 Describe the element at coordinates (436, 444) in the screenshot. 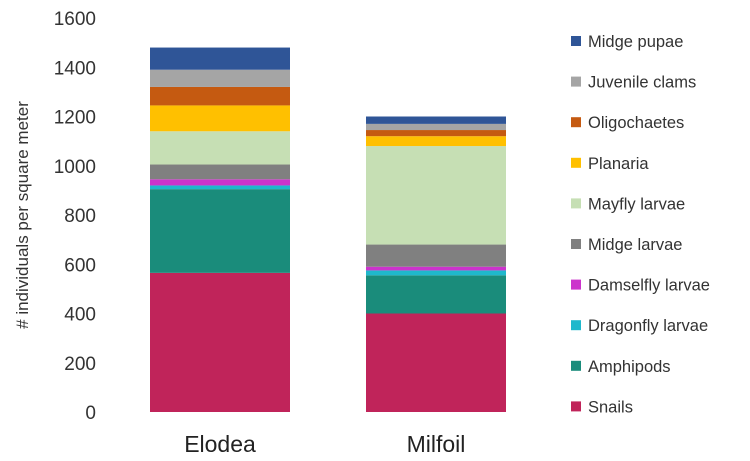

I see `x-category-label: Milfoil` at that location.